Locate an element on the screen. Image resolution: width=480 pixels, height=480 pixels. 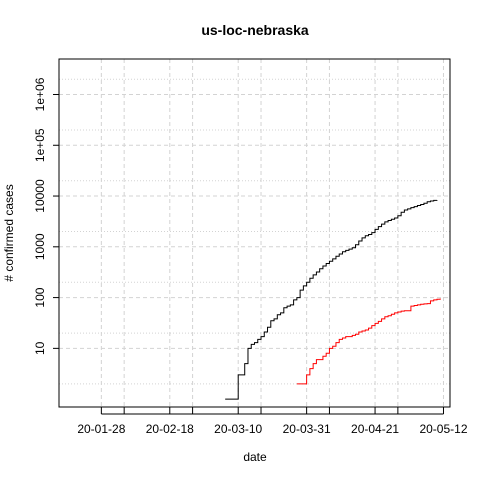
y-tick-label: 10000 is located at coordinates (40, 196).